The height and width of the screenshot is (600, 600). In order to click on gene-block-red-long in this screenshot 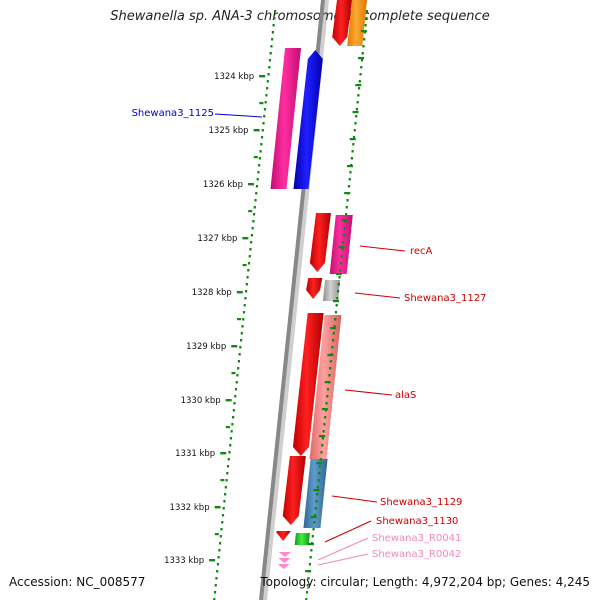, I will do `click(308, 384)`.